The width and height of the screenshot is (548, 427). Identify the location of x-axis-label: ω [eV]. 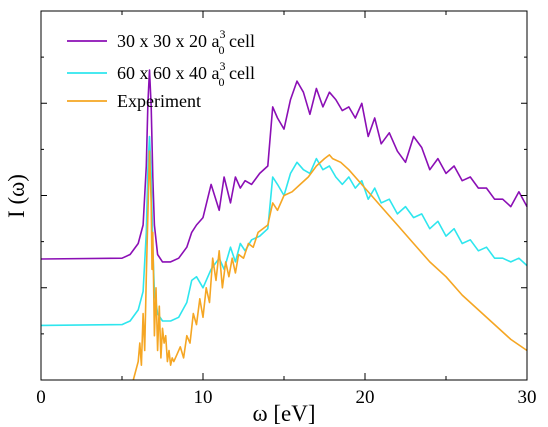
(283, 413).